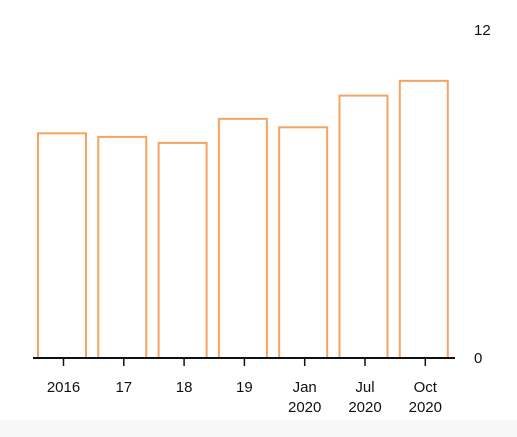 This screenshot has height=437, width=517. Describe the element at coordinates (482, 30) in the screenshot. I see `y-tick-label: 12` at that location.